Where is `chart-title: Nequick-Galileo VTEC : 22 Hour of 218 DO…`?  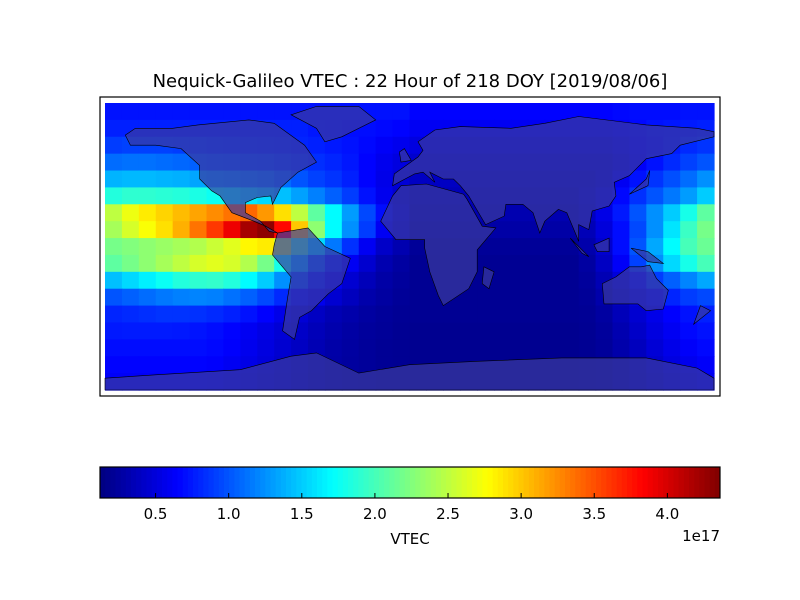
chart-title: Nequick-Galileo VTEC : 22 Hour of 218 DO… is located at coordinates (410, 81).